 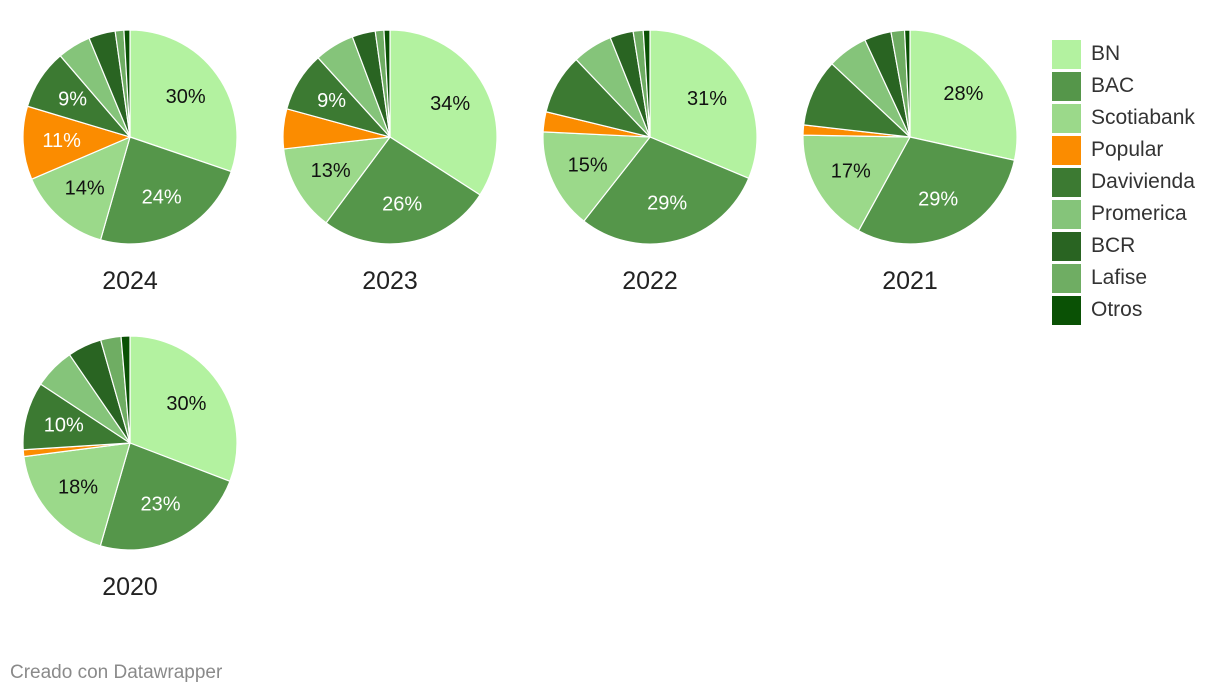 What do you see at coordinates (61, 141) in the screenshot?
I see `slice-label-popular: 11%` at bounding box center [61, 141].